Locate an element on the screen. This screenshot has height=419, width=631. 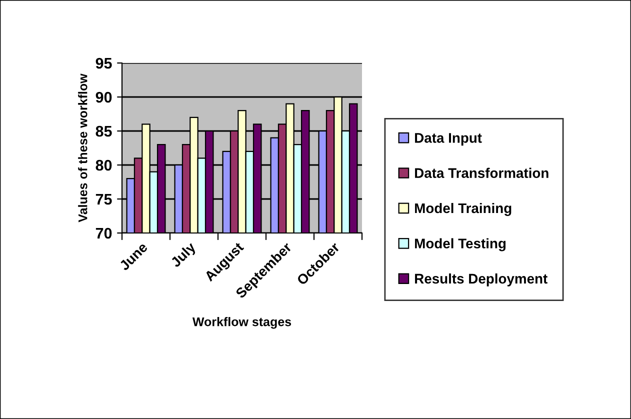
y-tick-label: 80 is located at coordinates (104, 165).